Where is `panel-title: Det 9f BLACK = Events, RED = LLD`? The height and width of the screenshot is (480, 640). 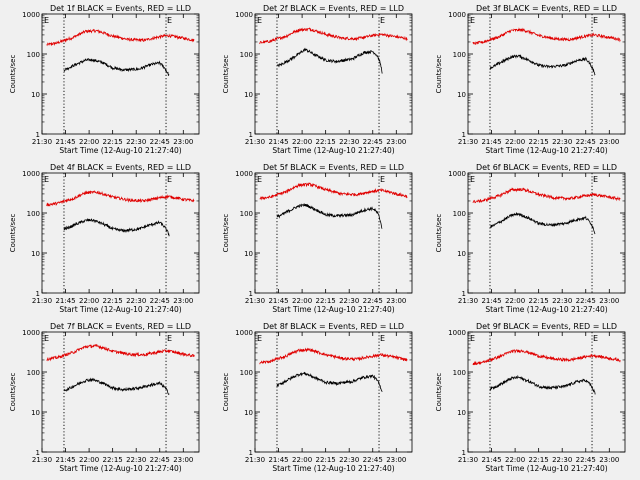
panel-title: Det 9f BLACK = Events, RED = LLD is located at coordinates (546, 326).